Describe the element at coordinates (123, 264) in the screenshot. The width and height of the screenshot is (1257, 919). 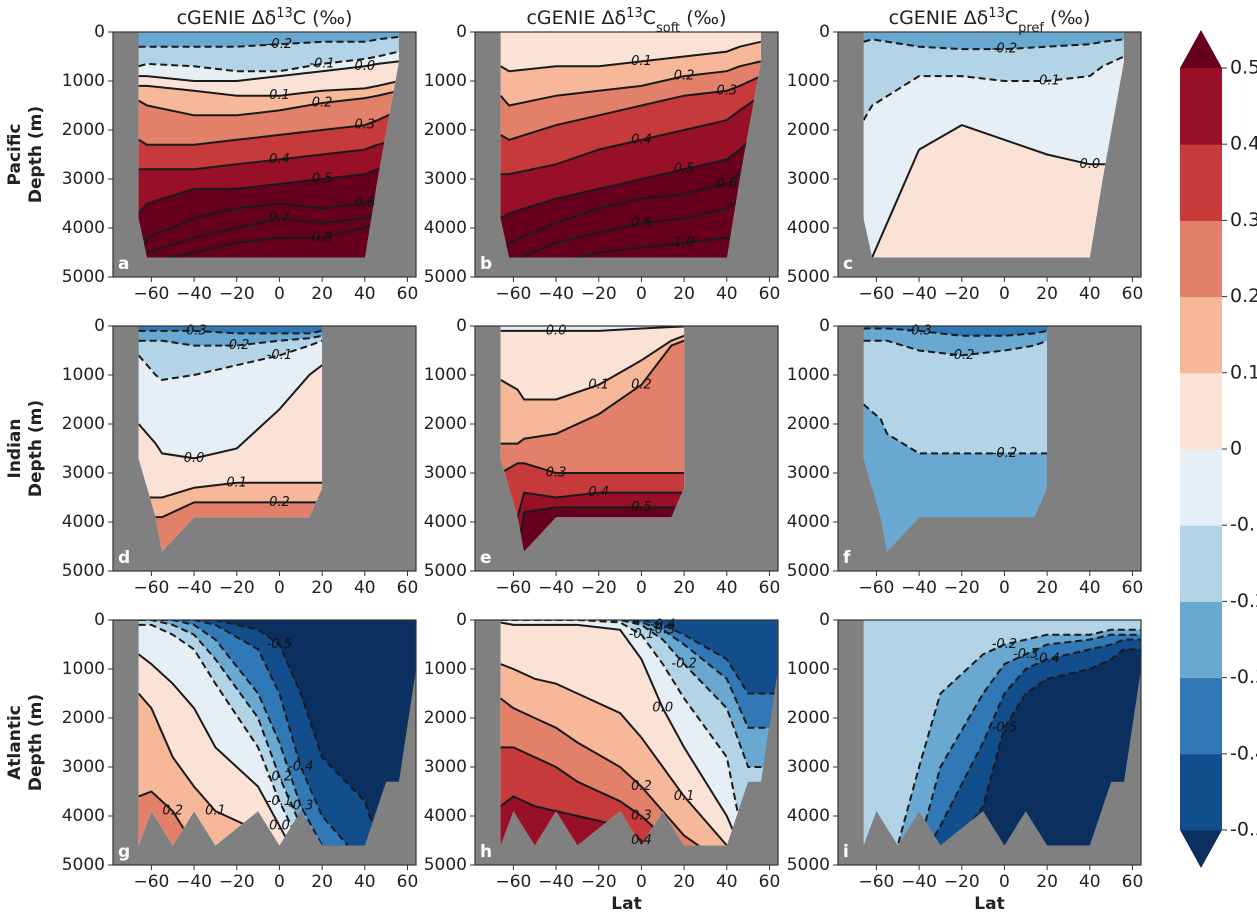
I see `panel-label: a` at that location.